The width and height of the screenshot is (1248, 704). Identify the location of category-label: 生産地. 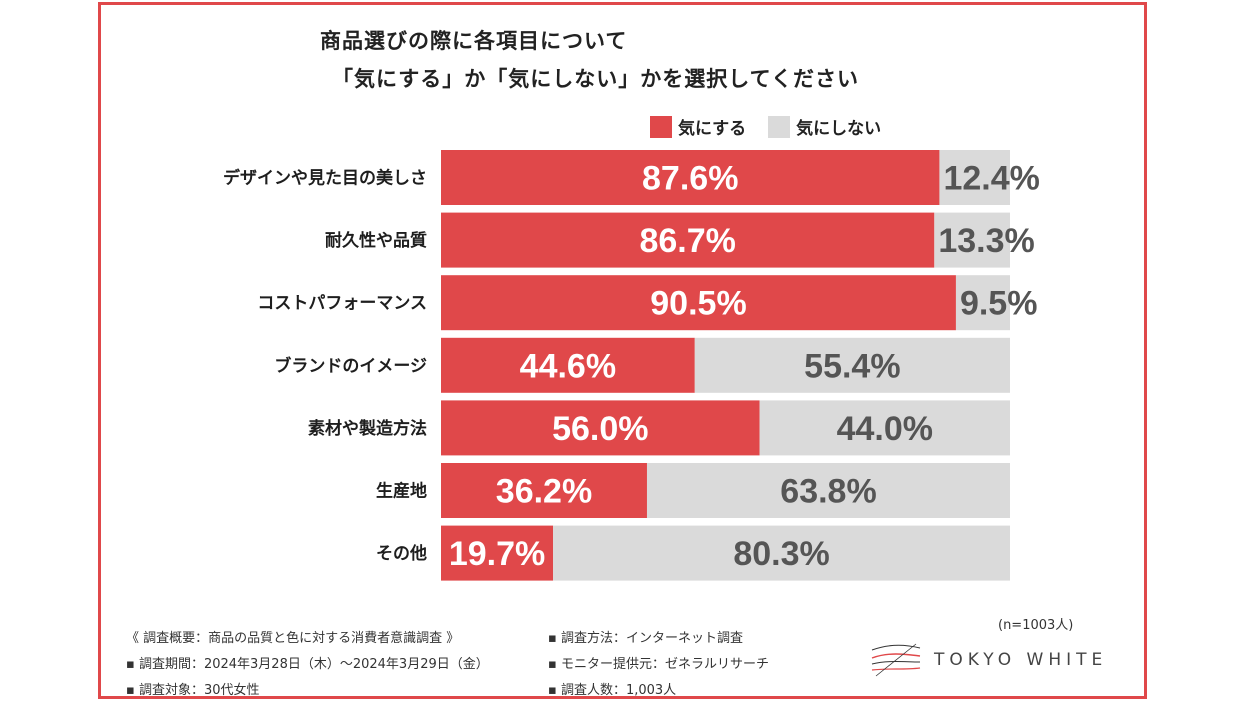
(401, 491).